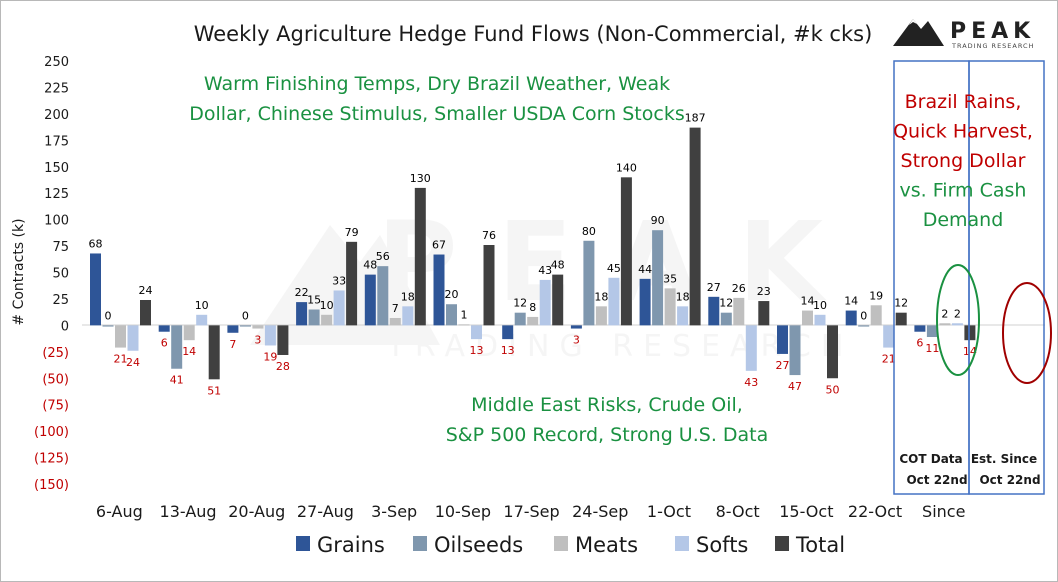 The height and width of the screenshot is (582, 1058). What do you see at coordinates (121, 359) in the screenshot?
I see `bar-value-label: 21` at bounding box center [121, 359].